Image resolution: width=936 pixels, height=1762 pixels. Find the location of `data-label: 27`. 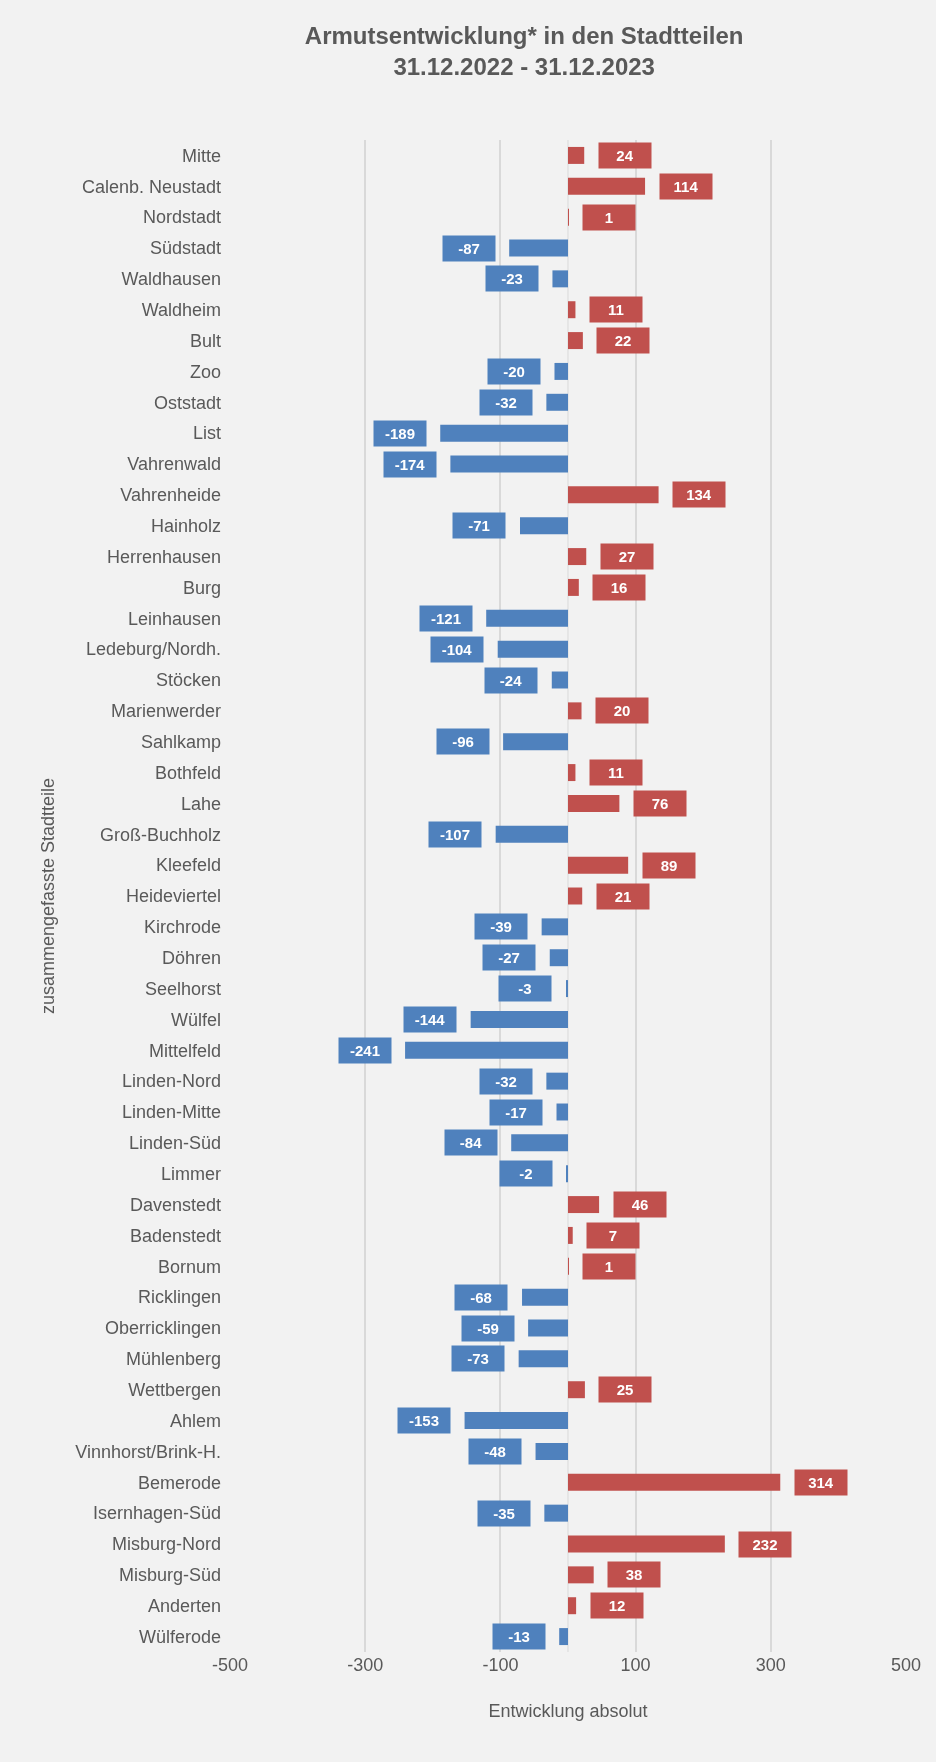

data-label: 27 is located at coordinates (627, 556).